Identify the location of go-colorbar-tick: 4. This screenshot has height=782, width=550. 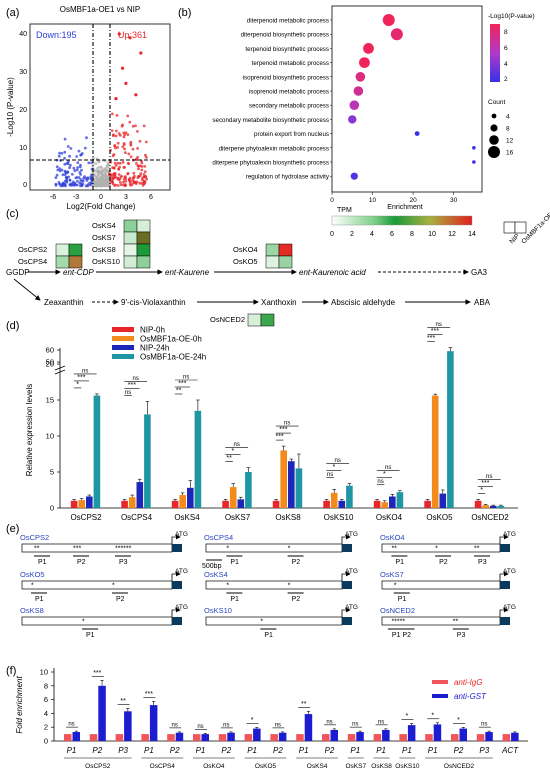
(506, 64).